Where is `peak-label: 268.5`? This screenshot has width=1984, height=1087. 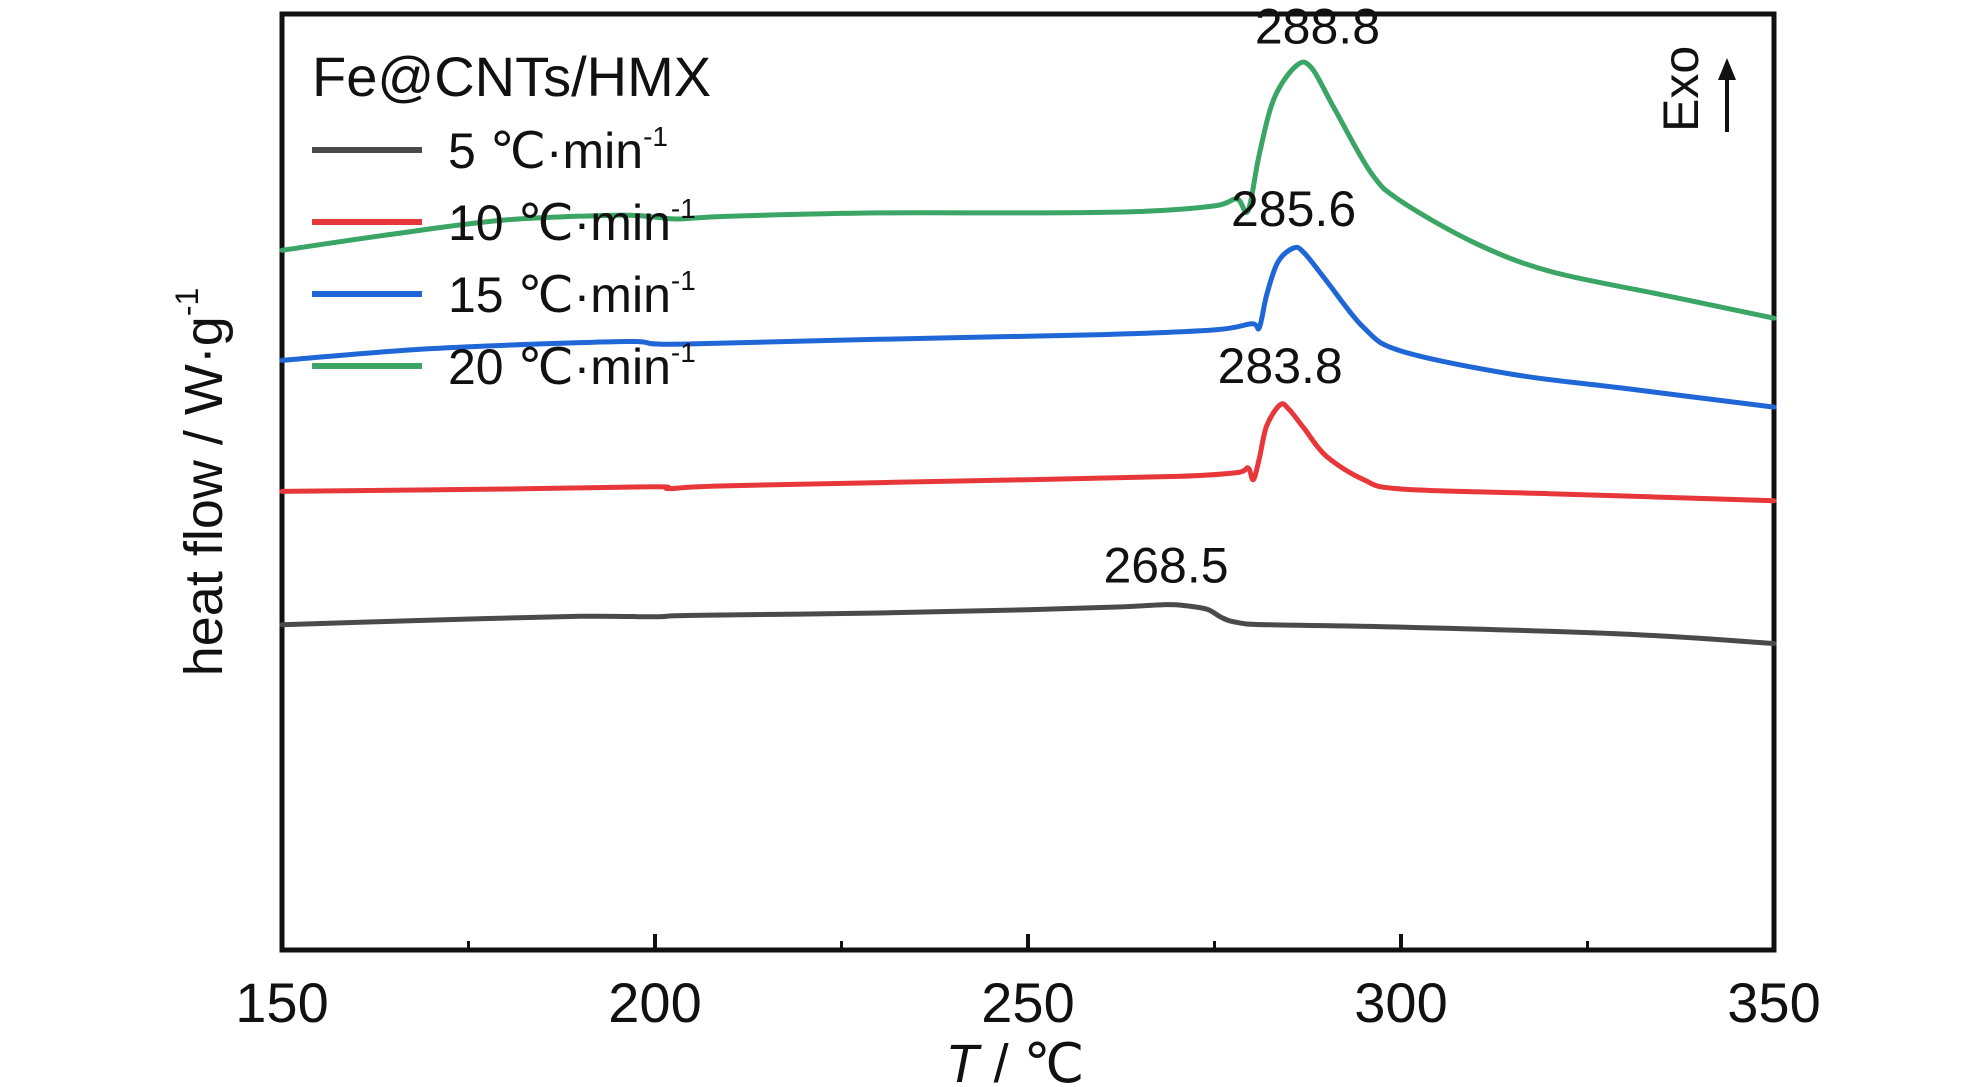 peak-label: 268.5 is located at coordinates (1165, 566).